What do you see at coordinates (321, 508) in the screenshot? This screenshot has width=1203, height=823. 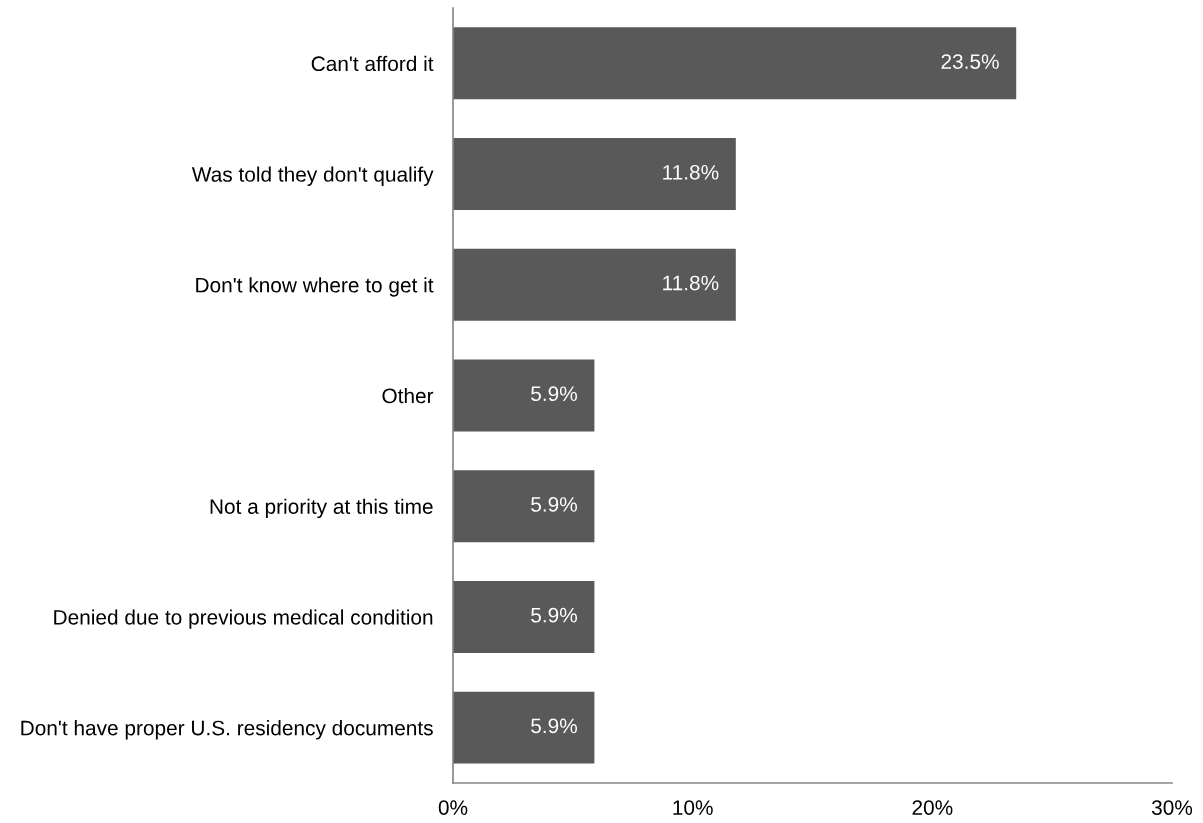 I see `y-tick-label: Not a priority at this time` at bounding box center [321, 508].